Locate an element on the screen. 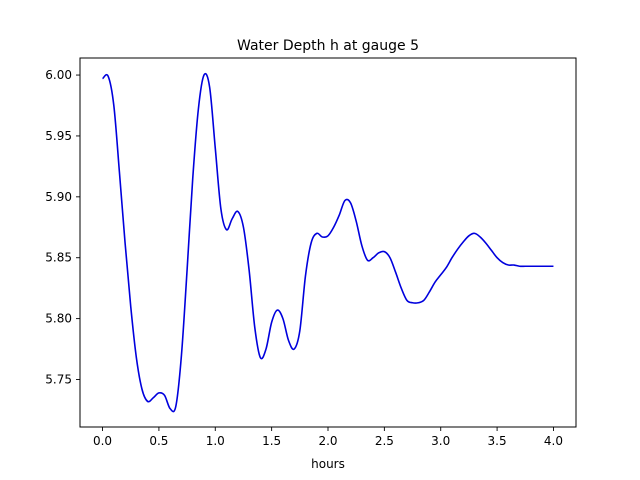 The width and height of the screenshot is (640, 480). x-tick-label: 1.0 is located at coordinates (215, 441).